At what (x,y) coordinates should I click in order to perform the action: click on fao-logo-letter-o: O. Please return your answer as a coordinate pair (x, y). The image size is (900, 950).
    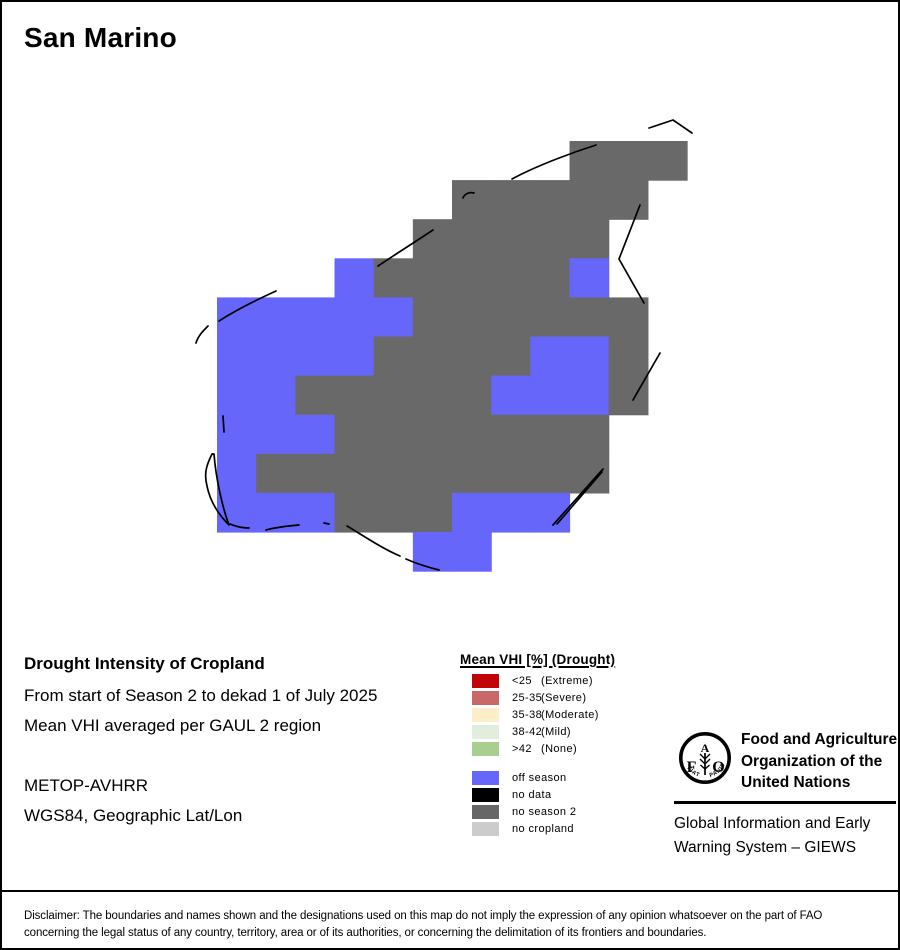
    Looking at the image, I should click on (718, 767).